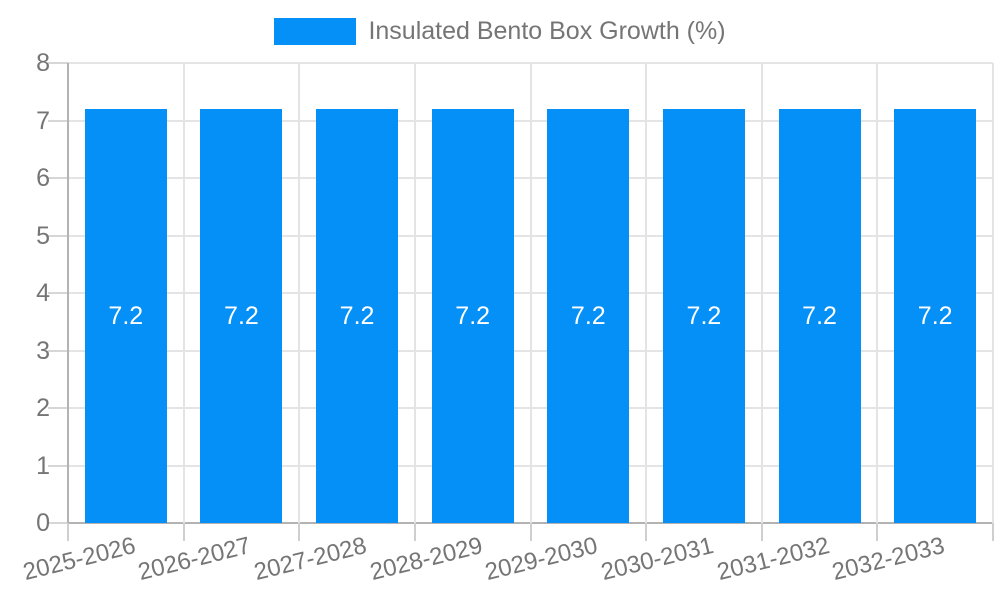 This screenshot has height=600, width=1000. Describe the element at coordinates (43, 293) in the screenshot. I see `y-axis-tick-label: 4` at that location.